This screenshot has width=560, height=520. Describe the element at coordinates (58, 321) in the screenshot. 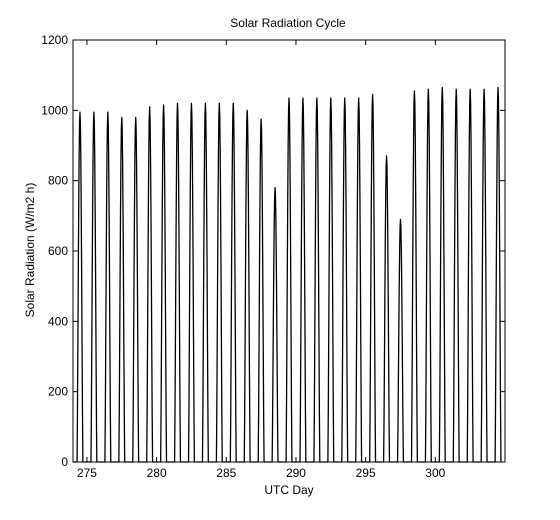

I see `y-tick-label: 400` at that location.